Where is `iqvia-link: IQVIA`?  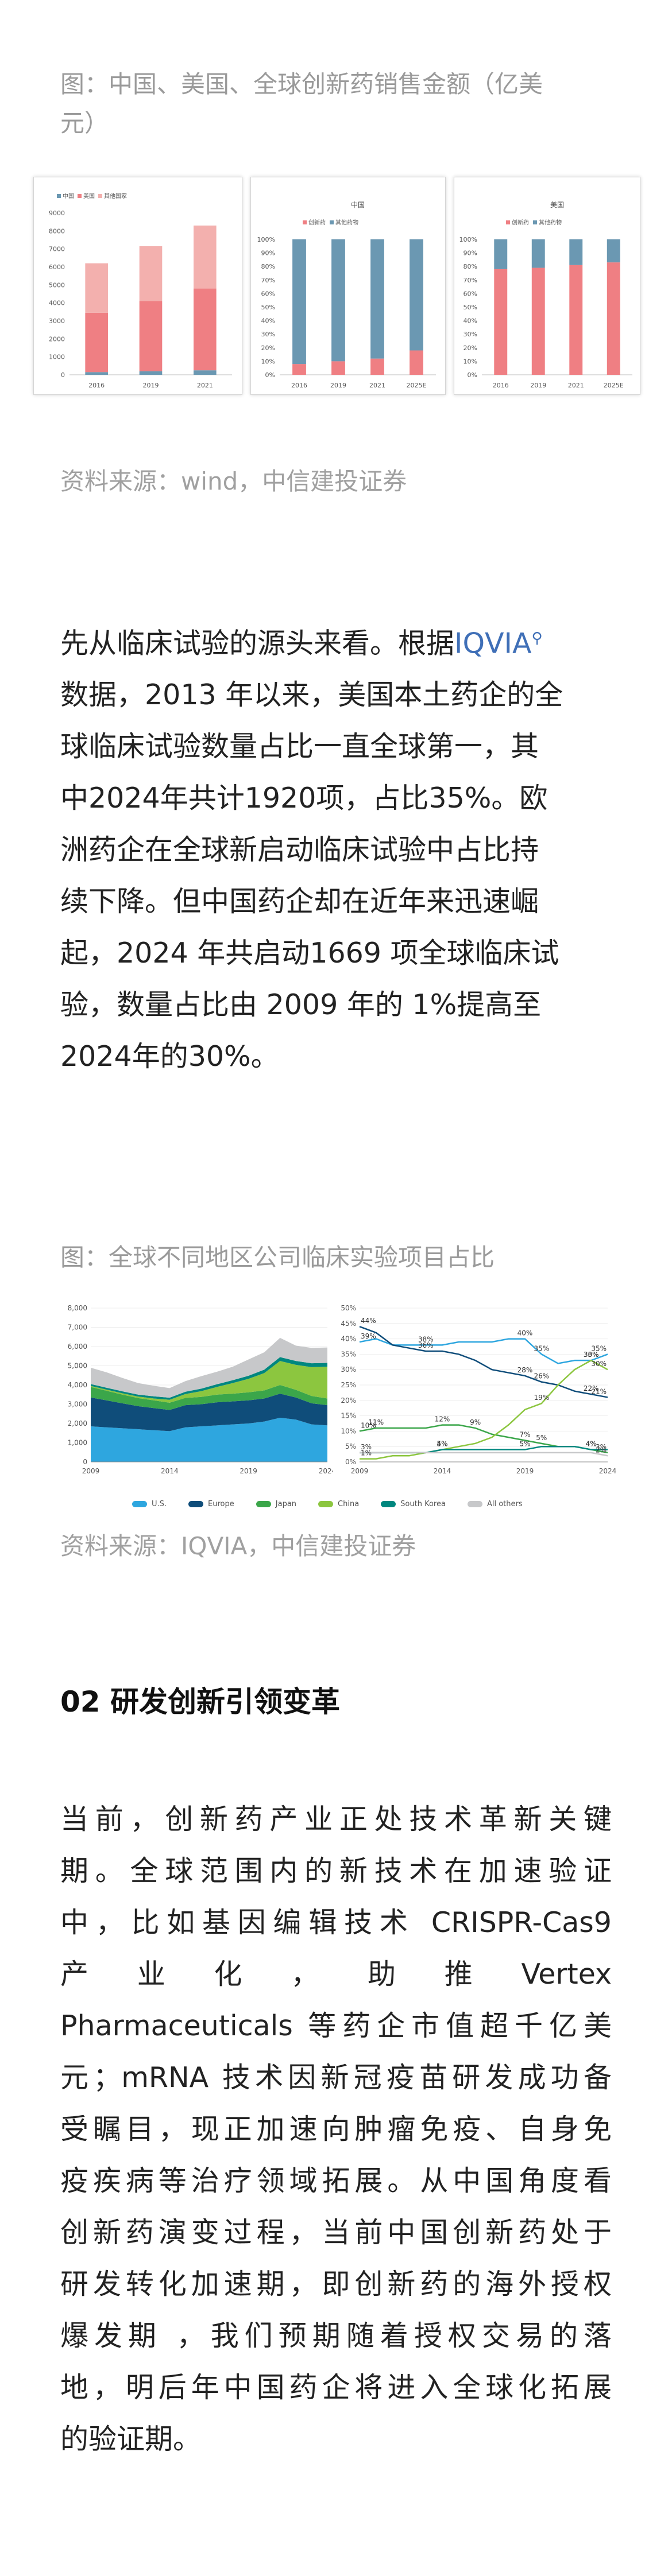 iqvia-link: IQVIA is located at coordinates (493, 643).